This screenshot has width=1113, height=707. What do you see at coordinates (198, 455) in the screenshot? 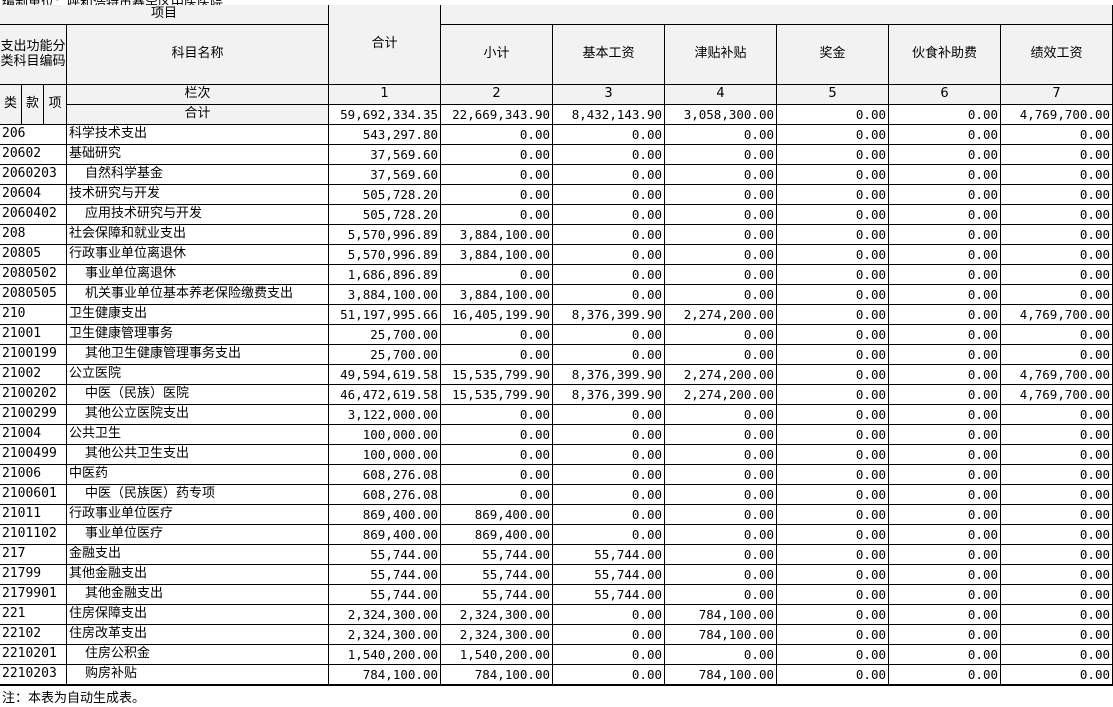
I see `name-cell: 其他公共卫生支出` at bounding box center [198, 455].